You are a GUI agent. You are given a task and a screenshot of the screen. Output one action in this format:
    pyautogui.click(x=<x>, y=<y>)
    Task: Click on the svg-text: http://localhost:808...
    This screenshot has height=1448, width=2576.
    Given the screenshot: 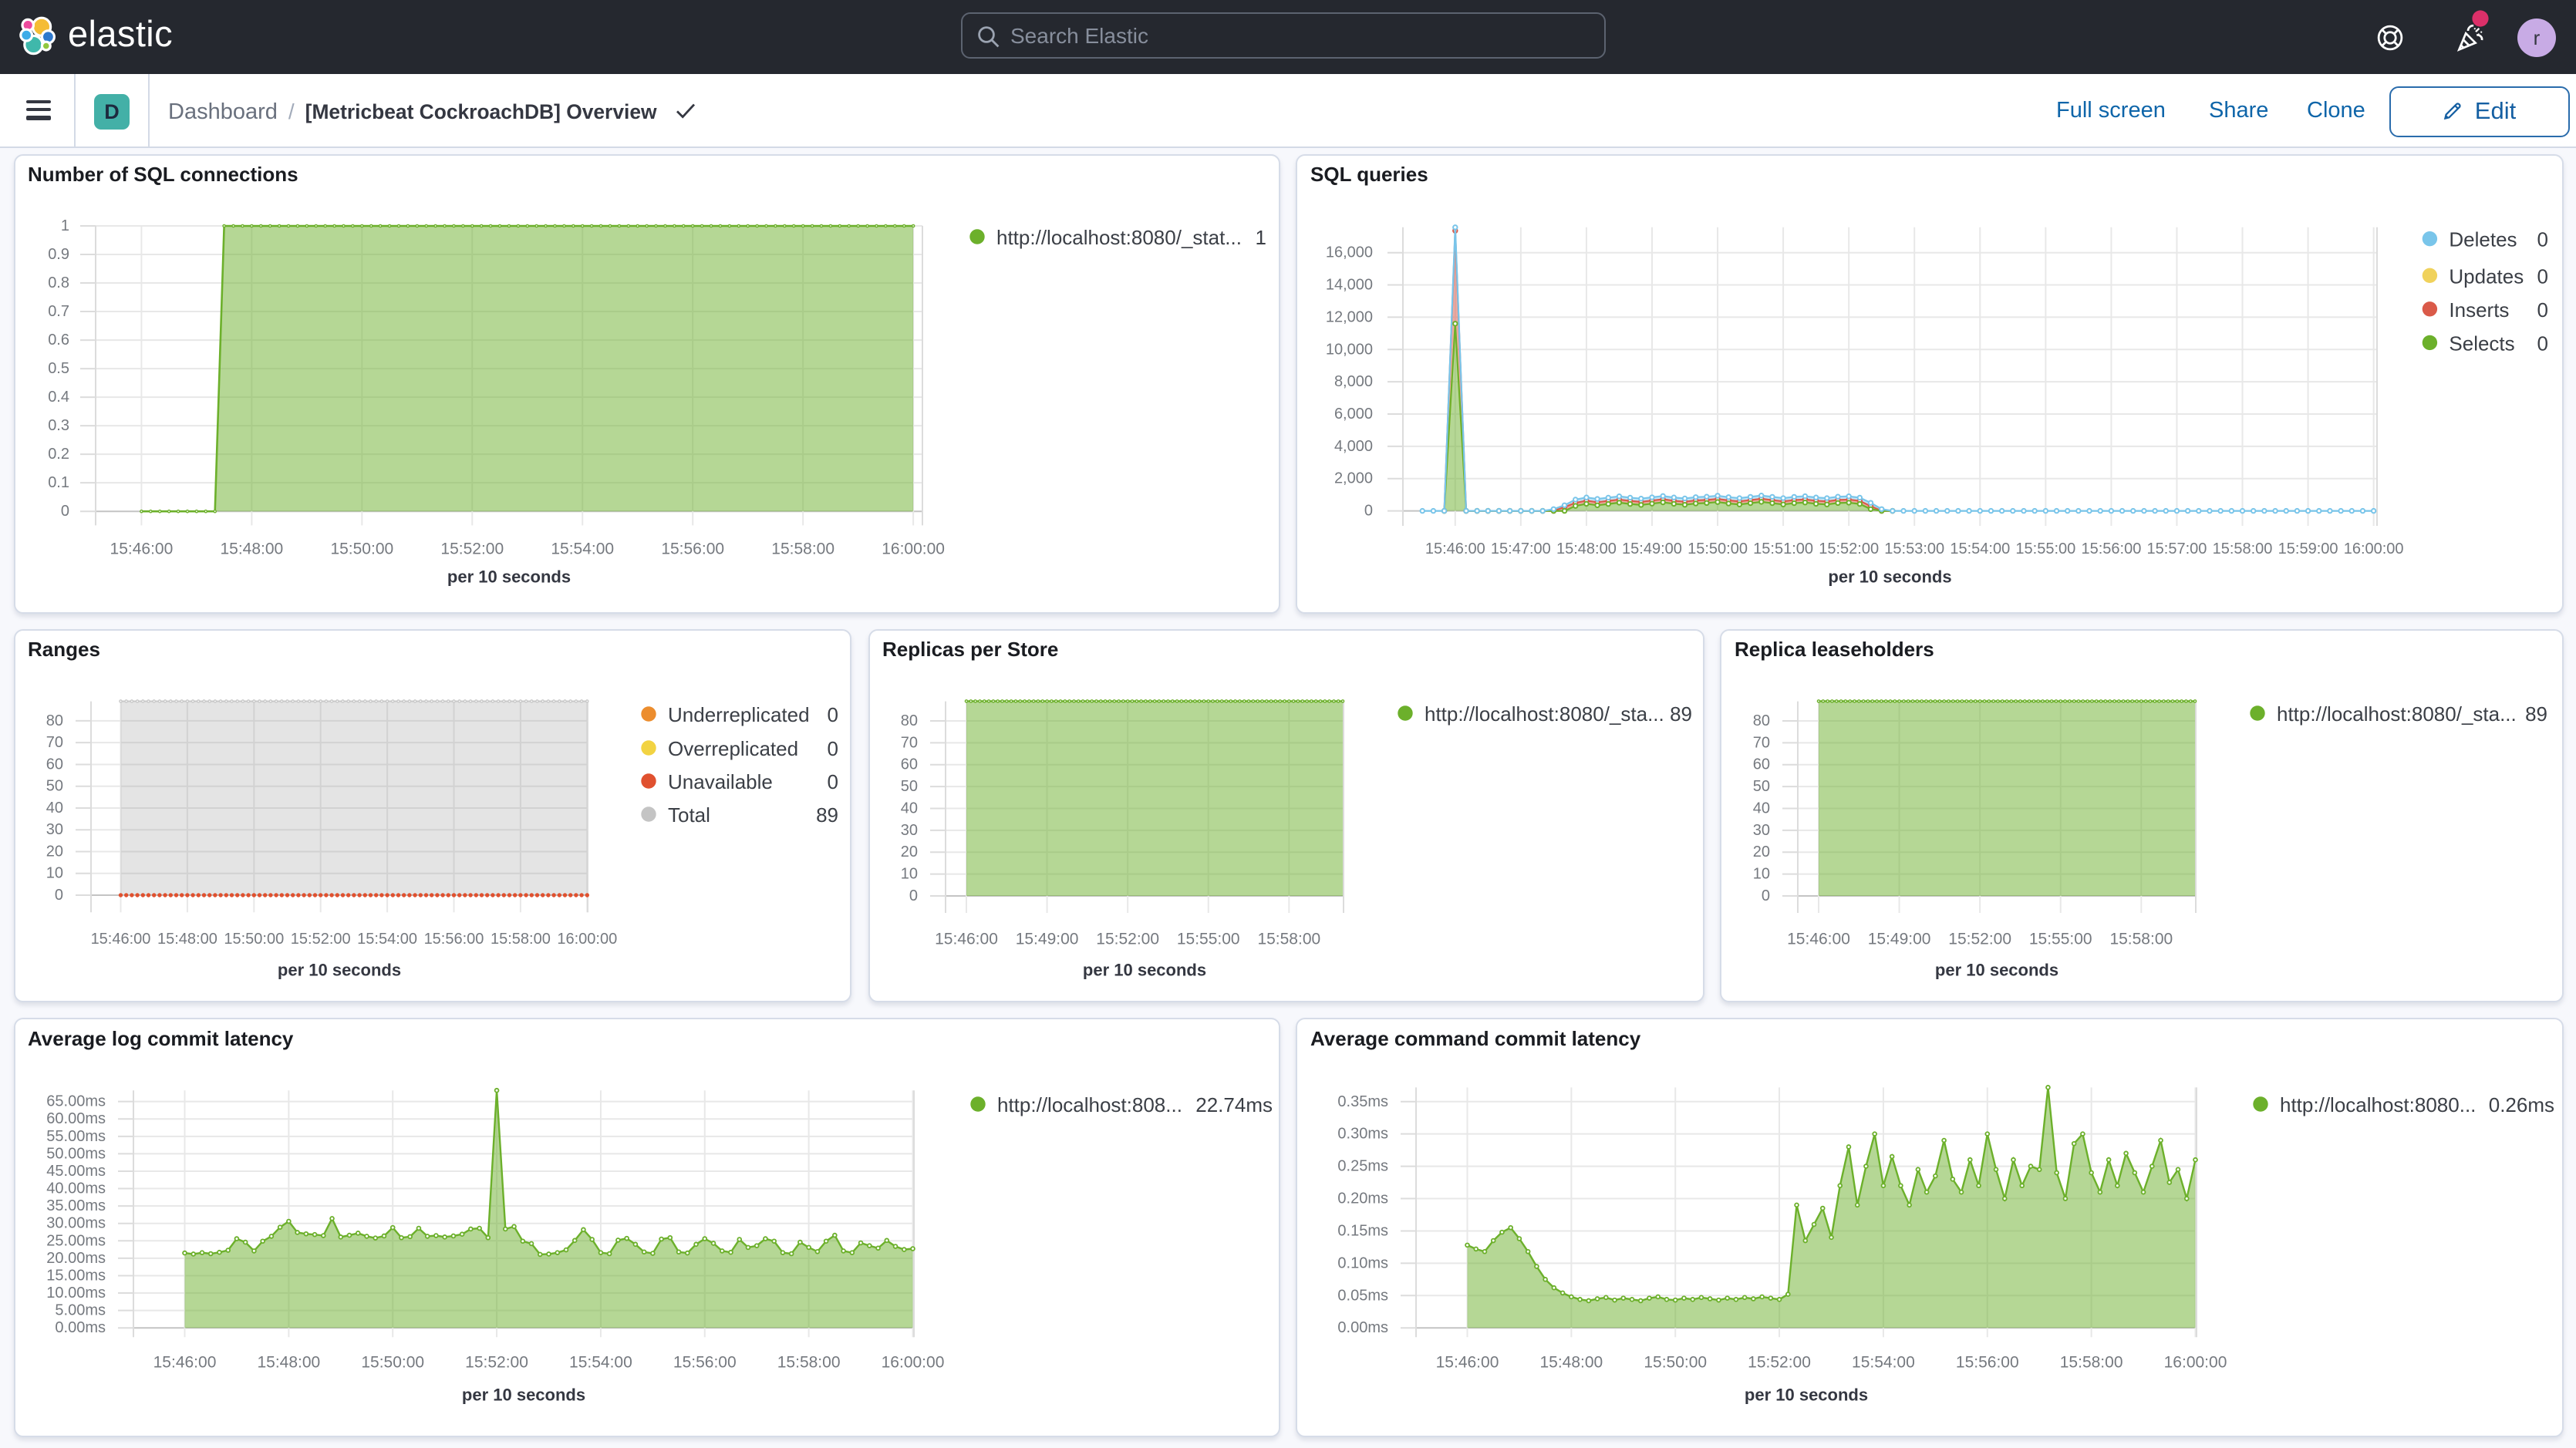 What is the action you would take?
    pyautogui.click(x=1089, y=1104)
    